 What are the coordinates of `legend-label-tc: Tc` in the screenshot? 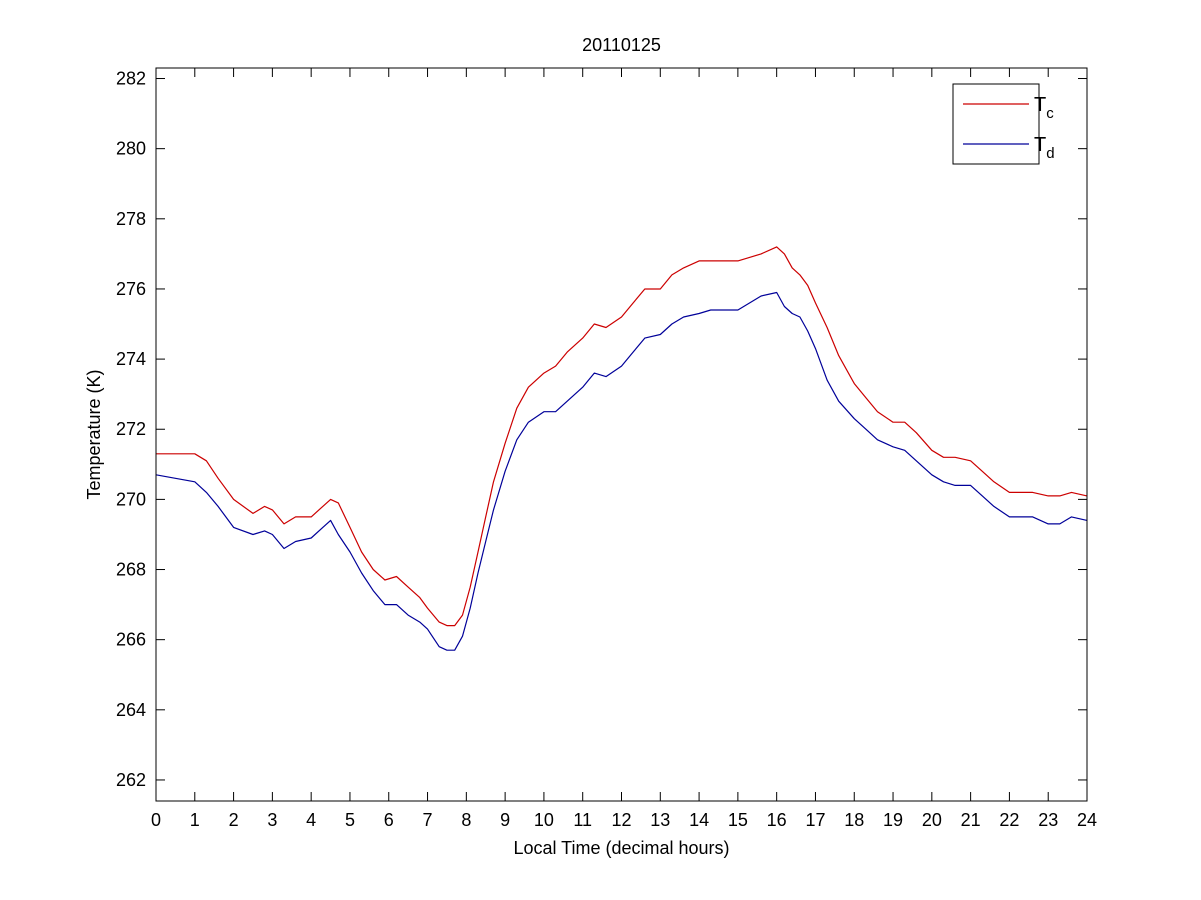 It's located at (1044, 108).